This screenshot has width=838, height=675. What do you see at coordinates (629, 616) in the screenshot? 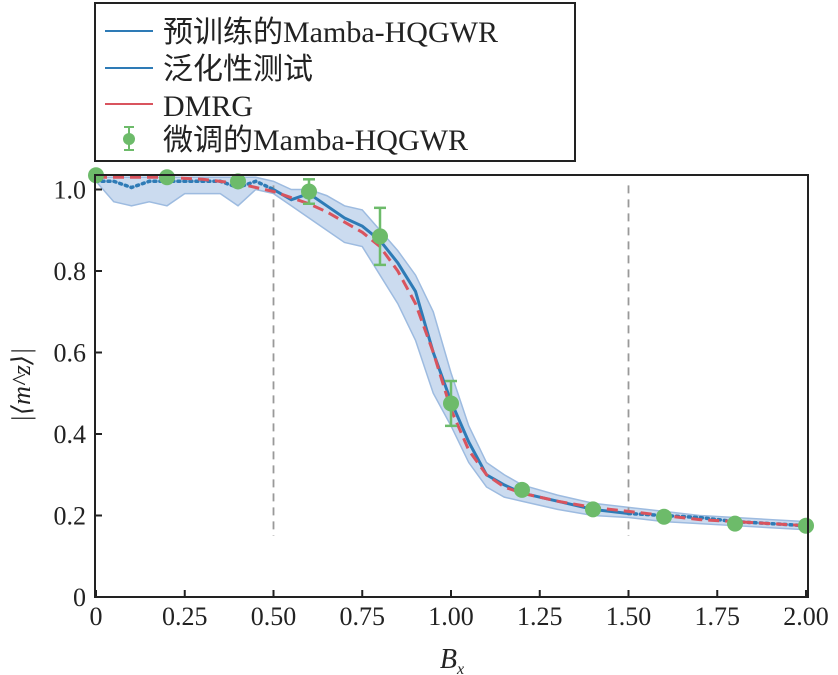
I see `x-tick-label: 1.50` at bounding box center [629, 616].